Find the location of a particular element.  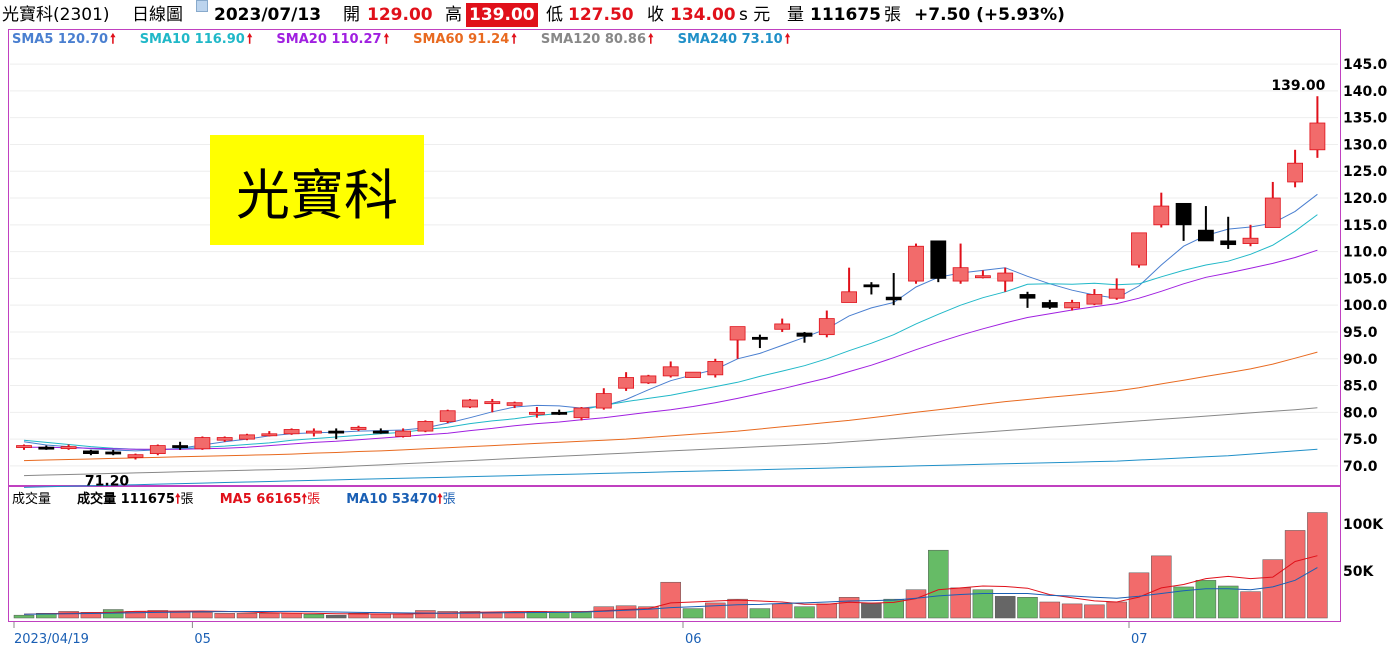

stock-name: 光寶科(2301) is located at coordinates (56, 15).